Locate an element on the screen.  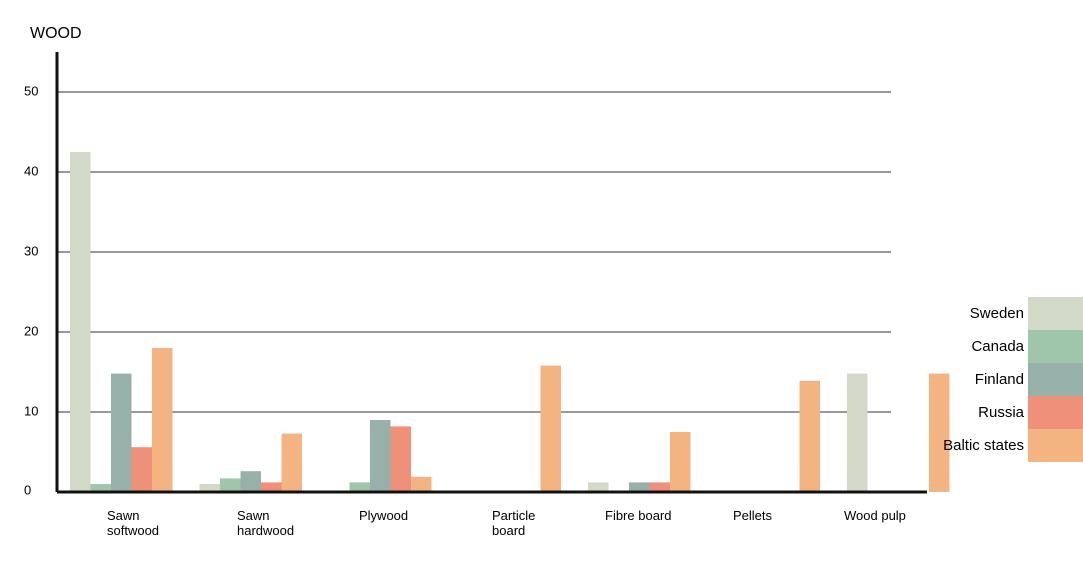
bar-plywood-canada is located at coordinates (359, 487).